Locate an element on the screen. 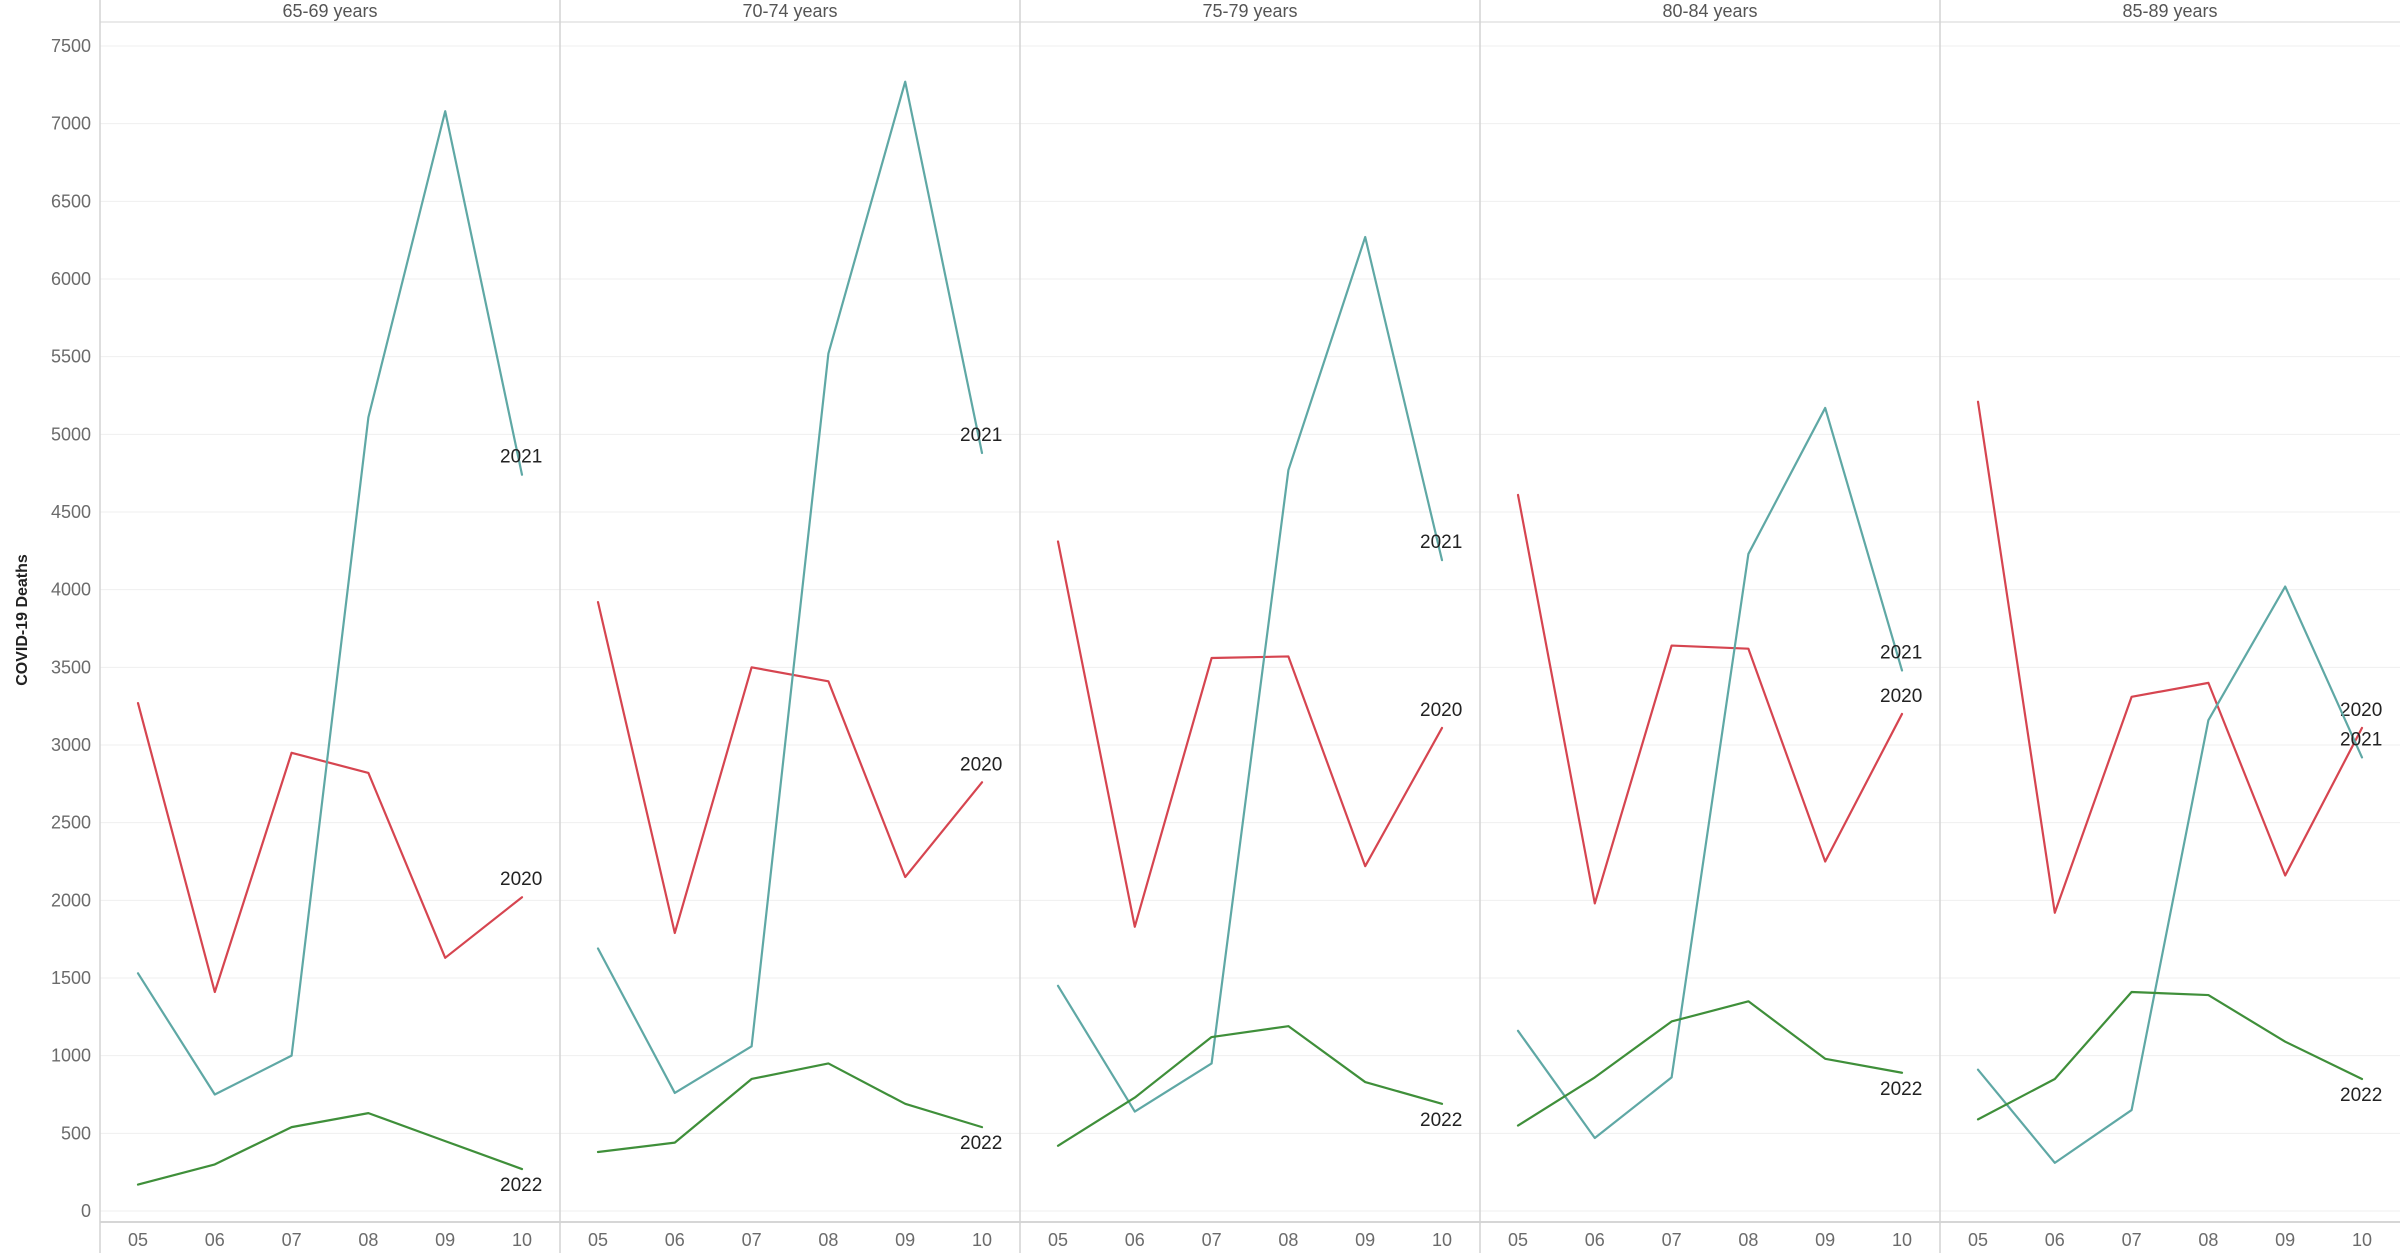 The width and height of the screenshot is (2400, 1258). y-tick-label: 4000 is located at coordinates (71, 590).